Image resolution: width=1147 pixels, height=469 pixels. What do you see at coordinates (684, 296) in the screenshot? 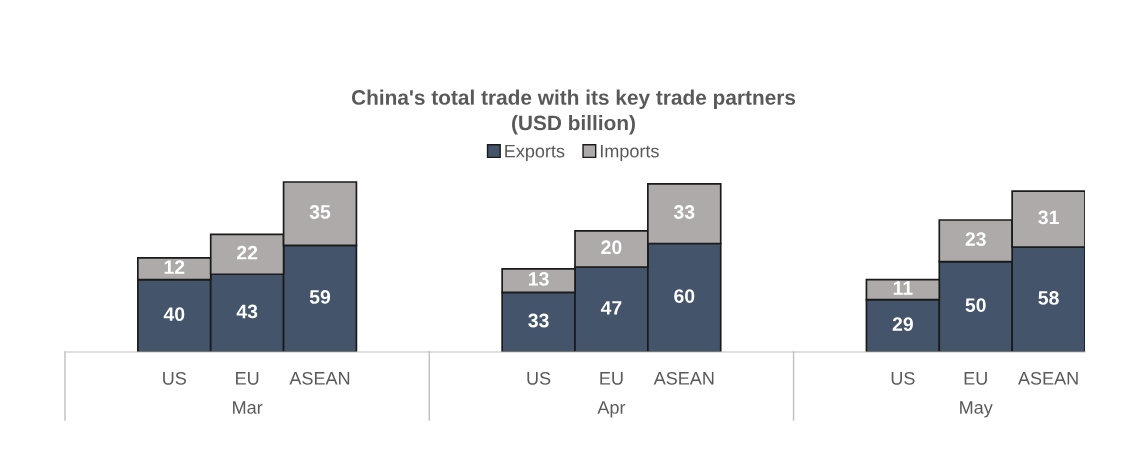
I see `data-label: 60` at bounding box center [684, 296].